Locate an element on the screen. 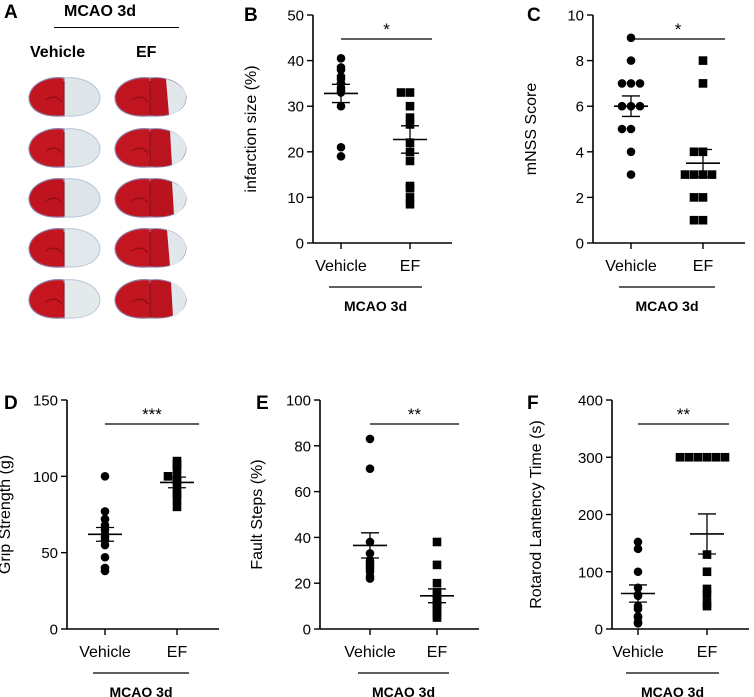 Image resolution: width=754 pixels, height=697 pixels. y-tick-label: 10 is located at coordinates (575, 16).